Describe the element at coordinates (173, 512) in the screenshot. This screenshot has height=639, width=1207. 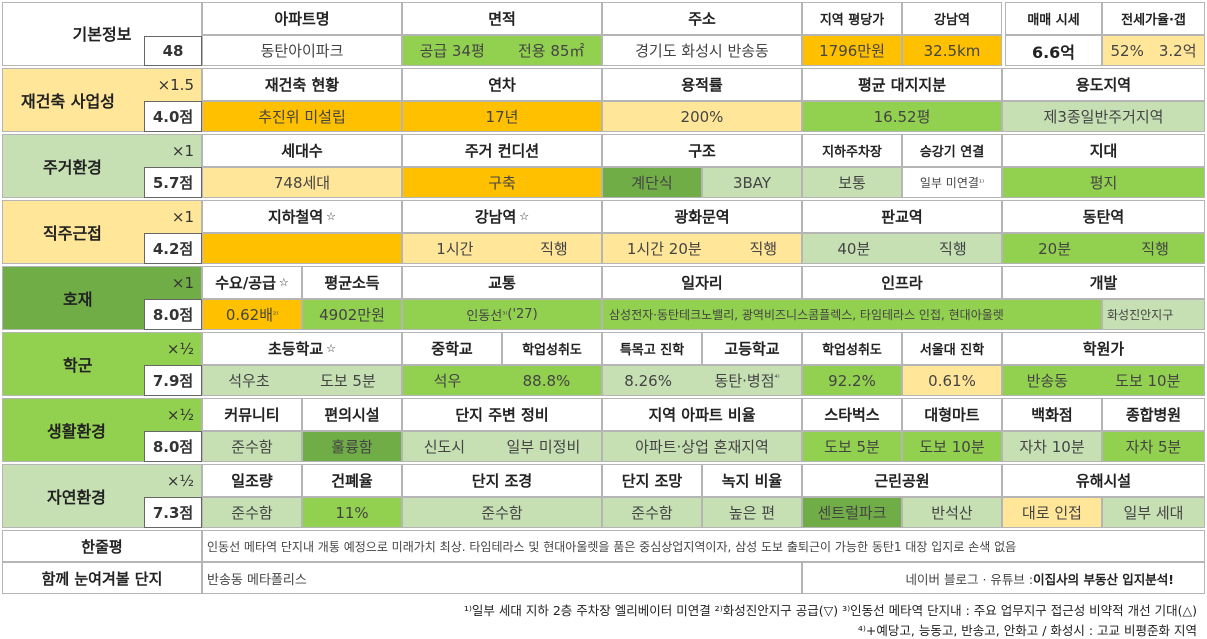
I see `nature-score: 7.3점` at that location.